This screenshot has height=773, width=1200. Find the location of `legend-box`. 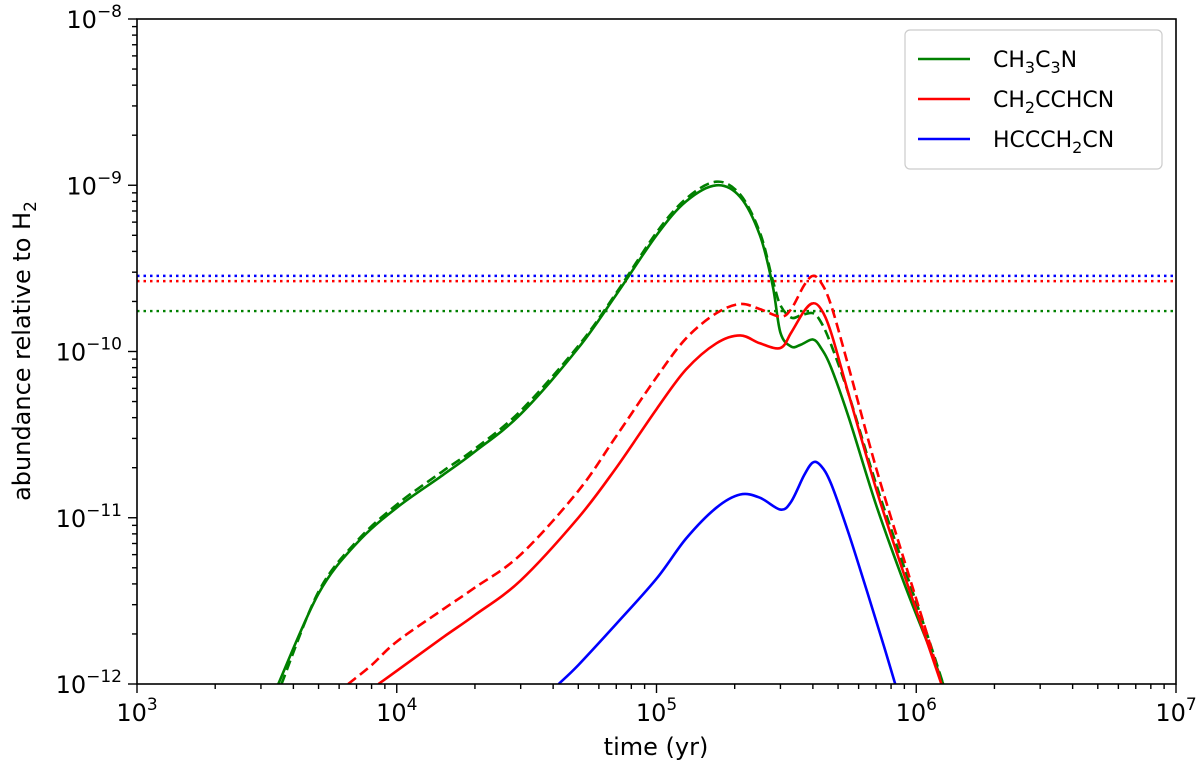

legend-box is located at coordinates (1033, 99).